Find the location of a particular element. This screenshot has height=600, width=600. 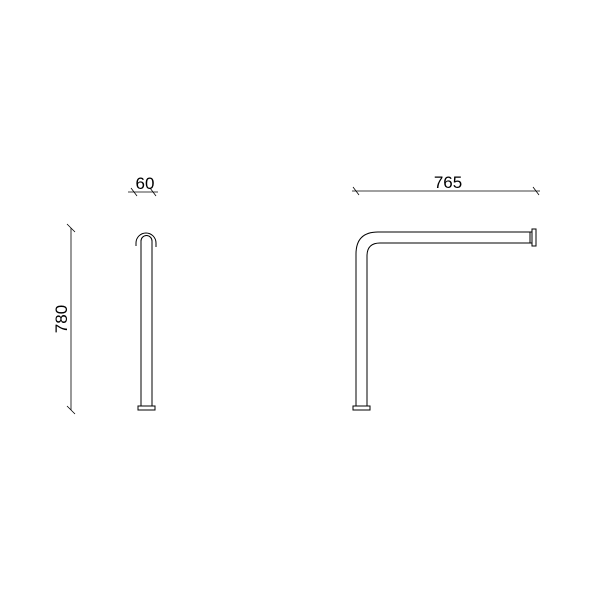

side-view-top-bend is located at coordinates (146, 239).